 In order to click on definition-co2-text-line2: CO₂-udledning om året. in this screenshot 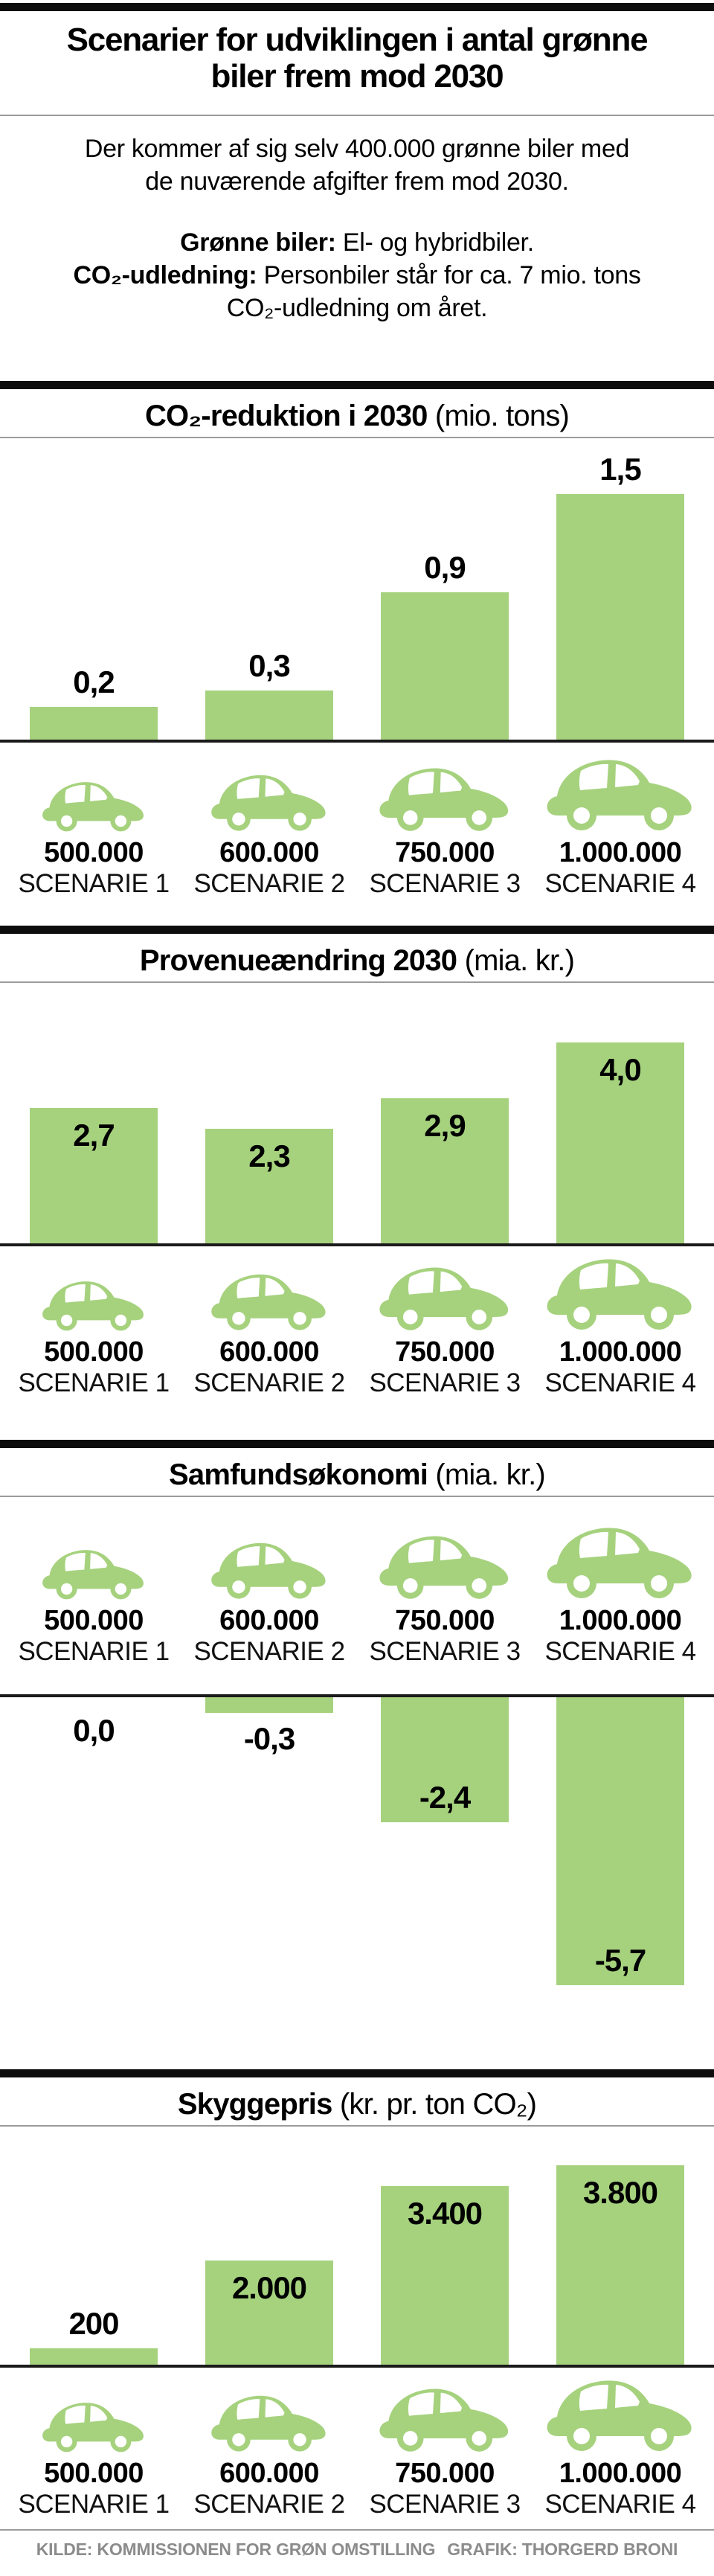, I will do `click(357, 308)`.